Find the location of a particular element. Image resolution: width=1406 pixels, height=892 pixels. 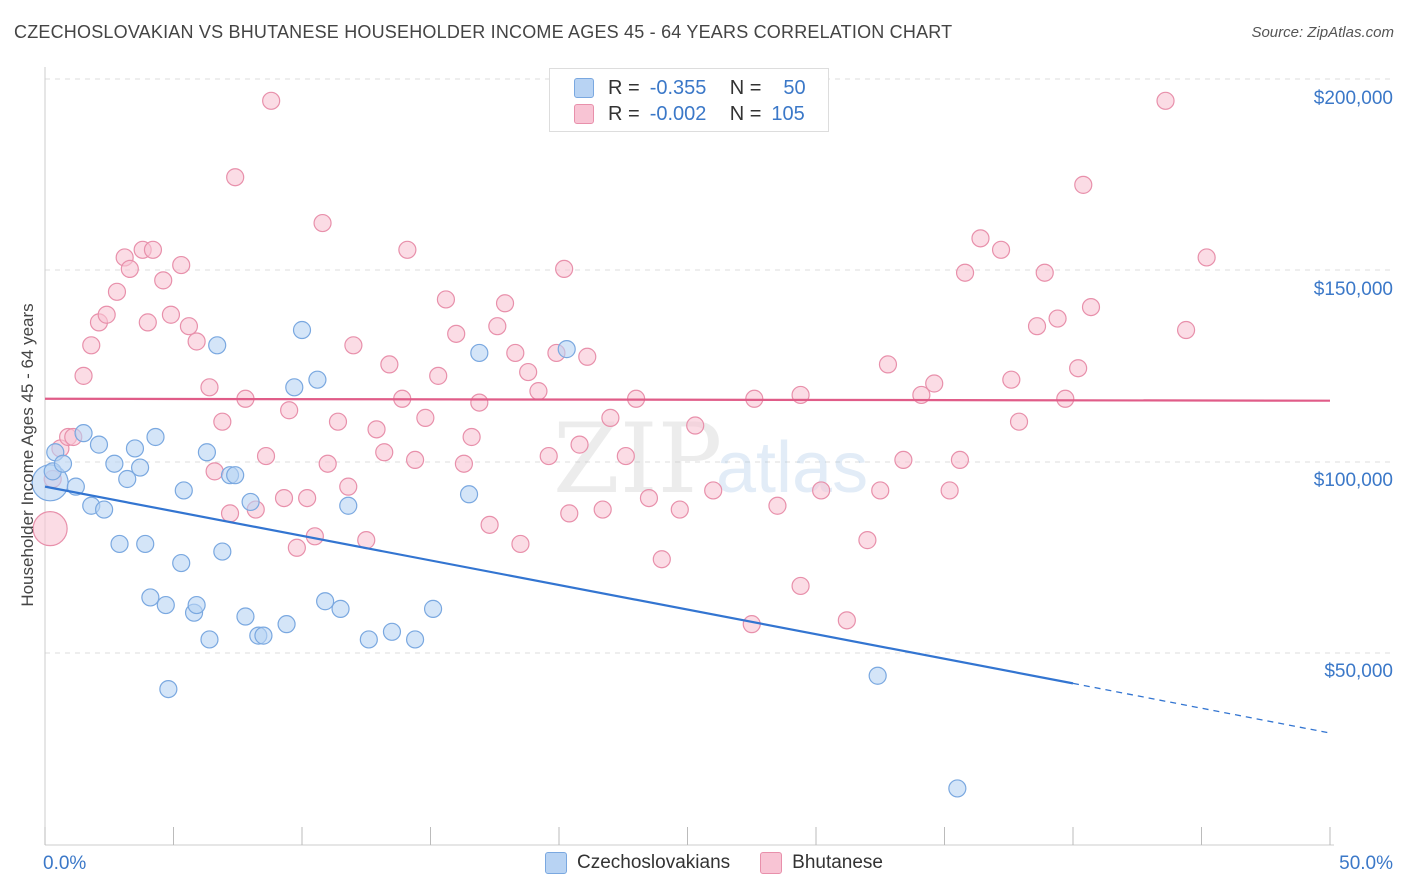

series-legend: Czechoslovakians Bhutanese is located at coordinates (729, 863).